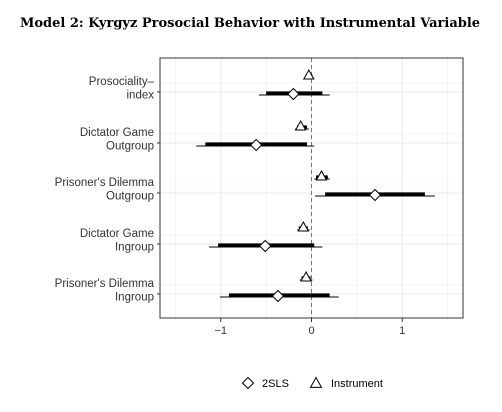  What do you see at coordinates (141, 96) in the screenshot?
I see `y-tick-label-0-1: index` at bounding box center [141, 96].